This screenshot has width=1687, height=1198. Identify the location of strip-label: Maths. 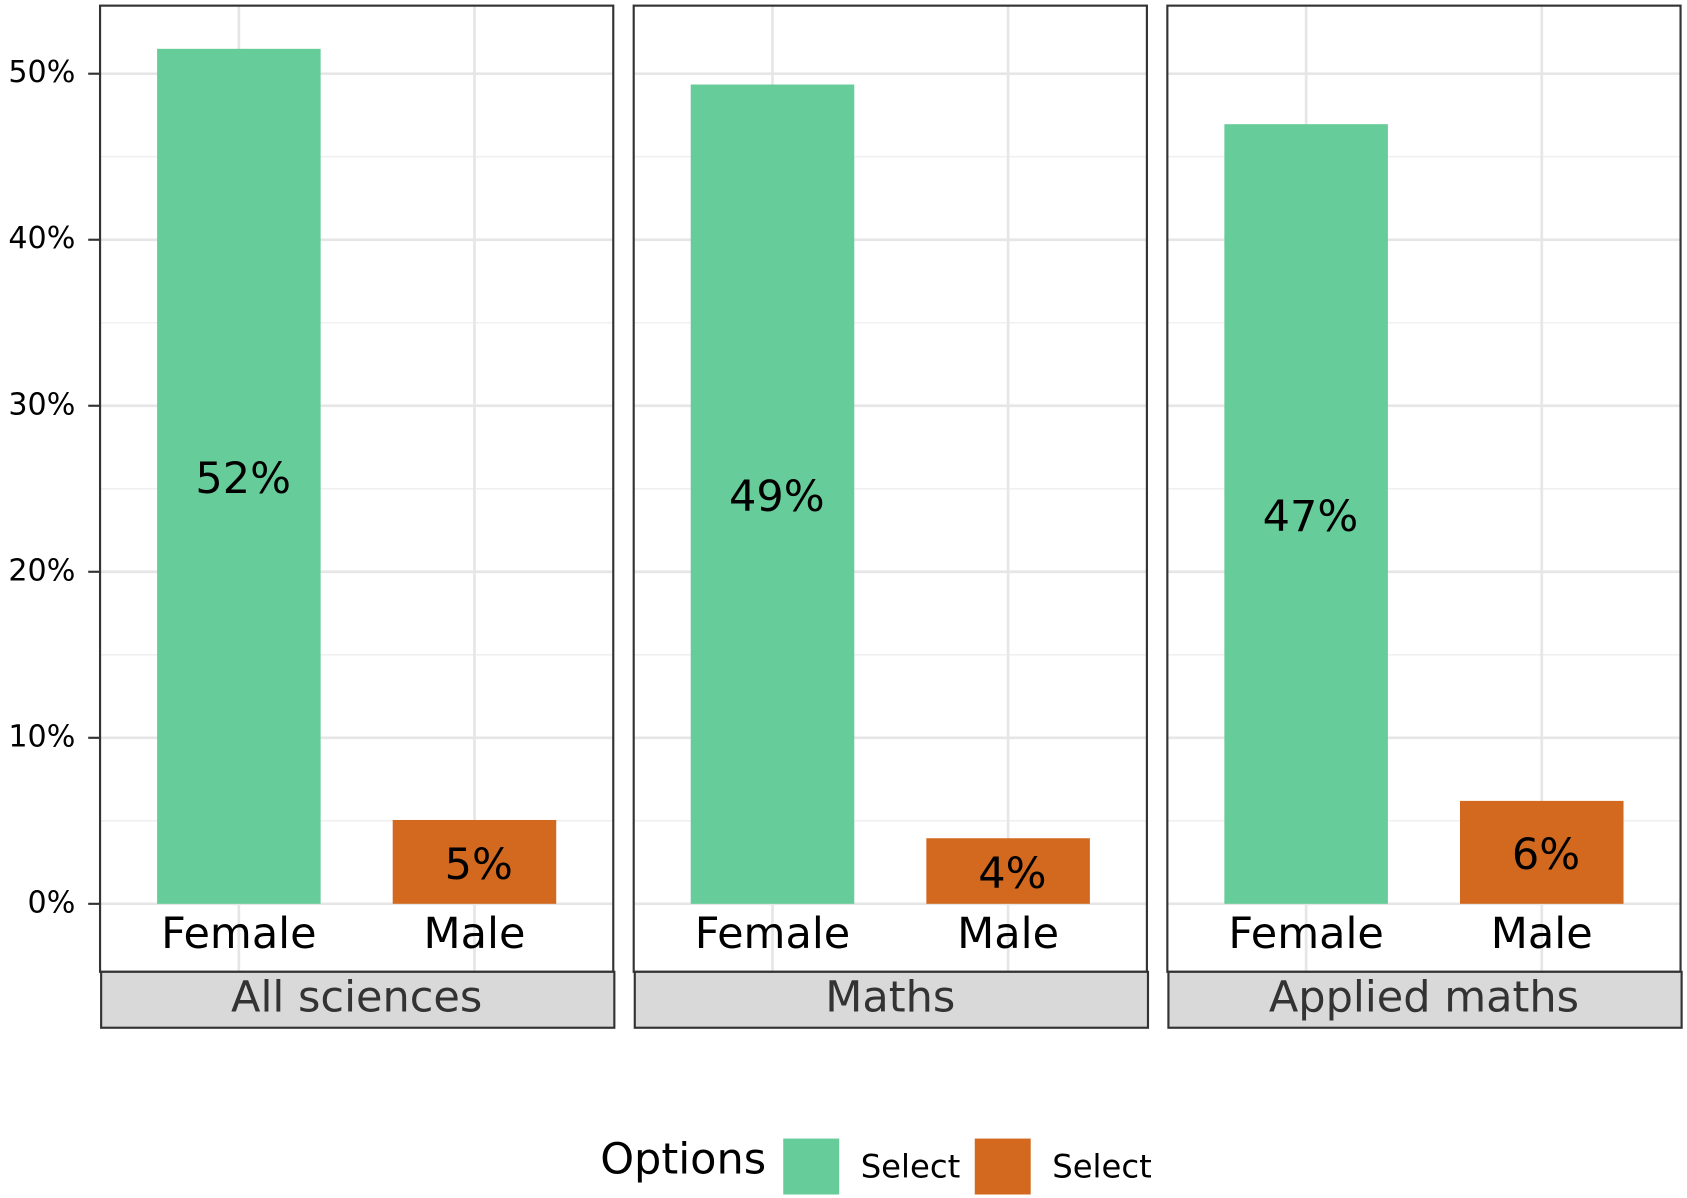
(890, 997).